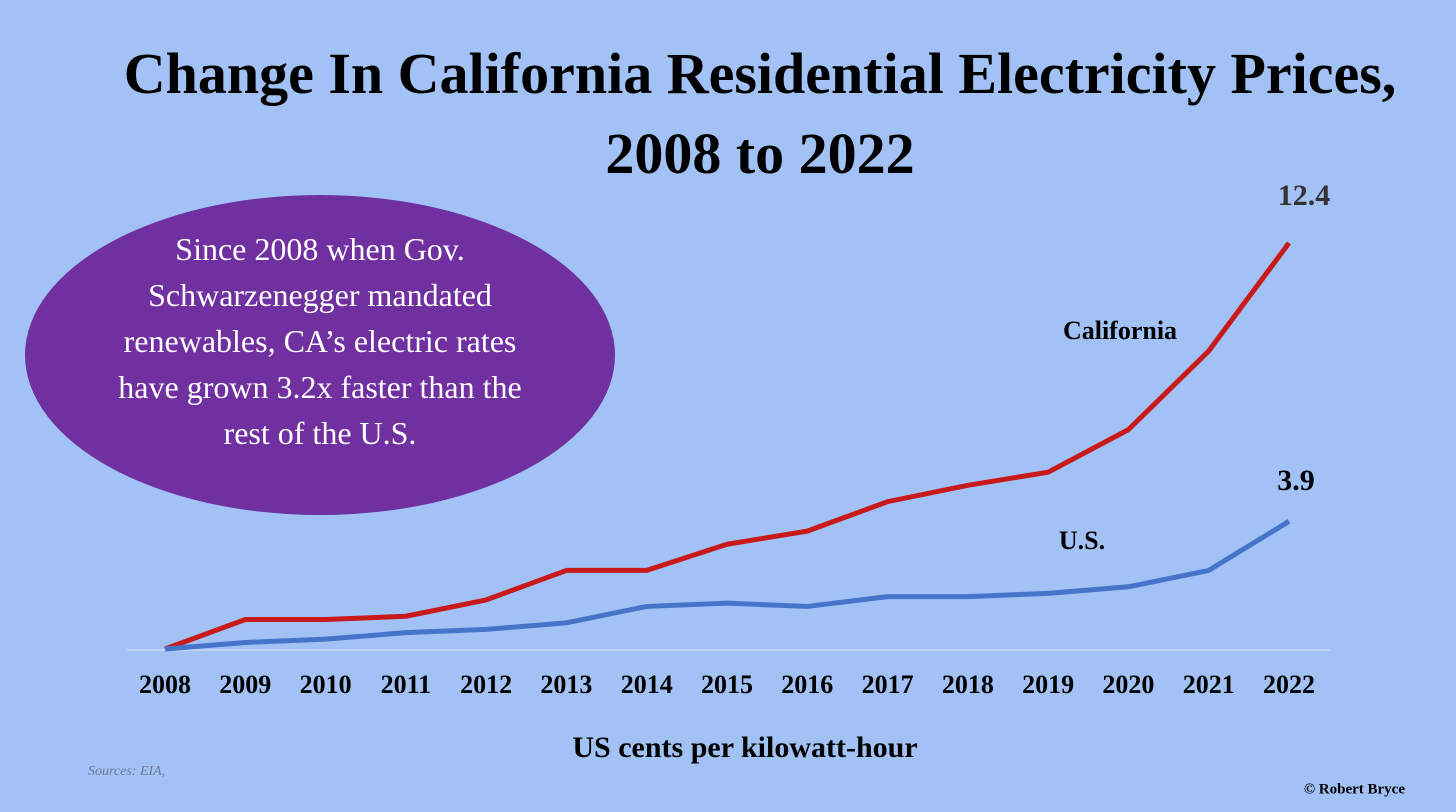  I want to click on series-label: U.S., so click(1082, 540).